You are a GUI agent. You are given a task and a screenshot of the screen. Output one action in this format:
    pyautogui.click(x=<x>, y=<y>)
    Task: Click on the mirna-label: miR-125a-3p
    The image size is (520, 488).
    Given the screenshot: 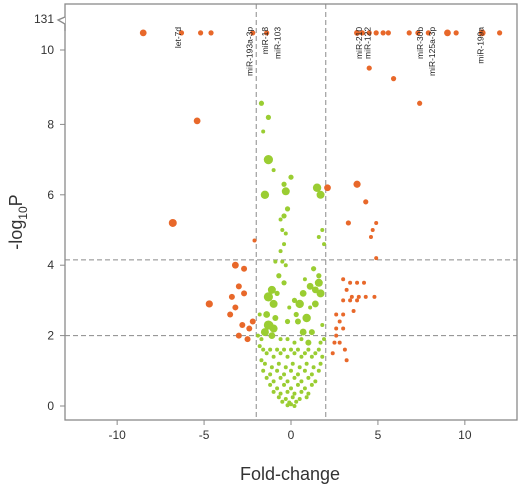 What is the action you would take?
    pyautogui.click(x=432, y=51)
    